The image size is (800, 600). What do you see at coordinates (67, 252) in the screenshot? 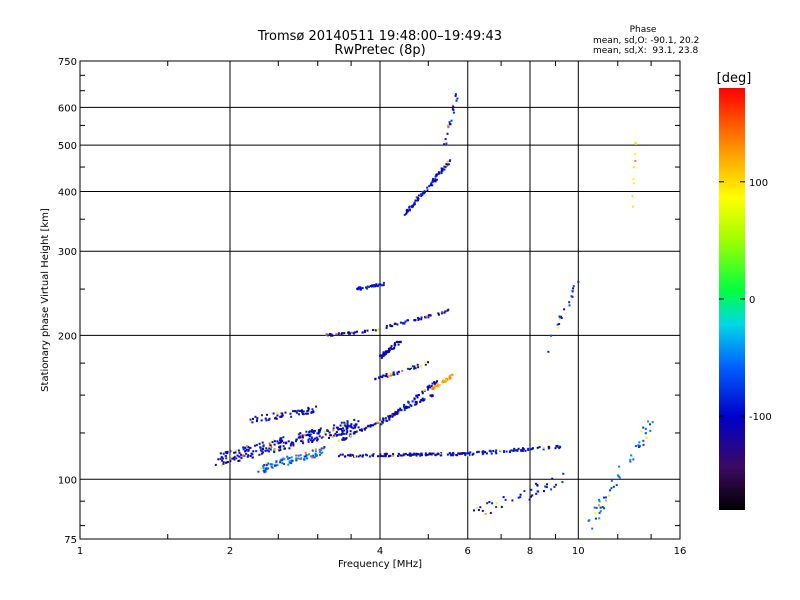
I see `y-tick-label: 300` at bounding box center [67, 252].